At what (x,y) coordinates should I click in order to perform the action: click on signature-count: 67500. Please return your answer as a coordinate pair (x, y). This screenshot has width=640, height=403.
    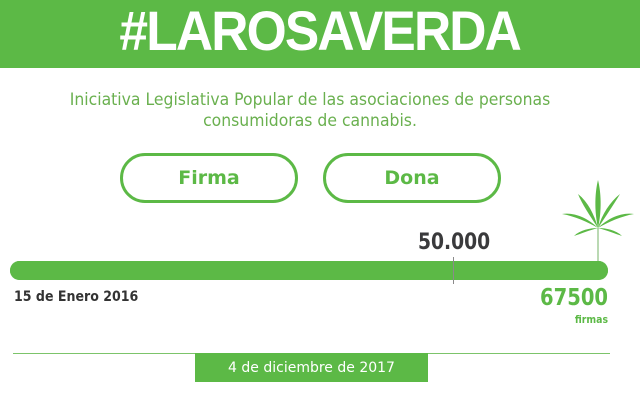
    Looking at the image, I should click on (573, 298).